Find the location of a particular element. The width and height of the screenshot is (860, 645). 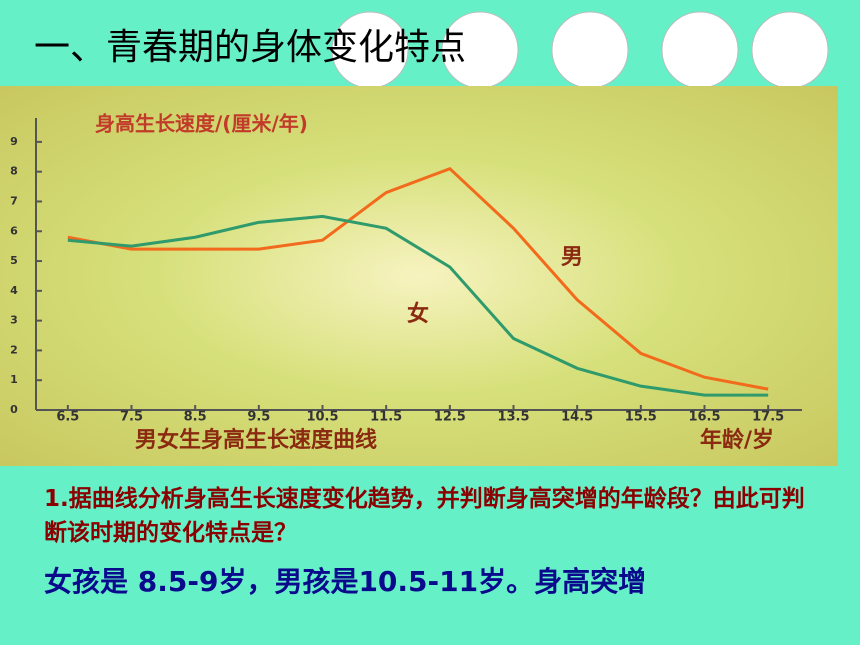

y-tick-label: 7 is located at coordinates (14, 200).